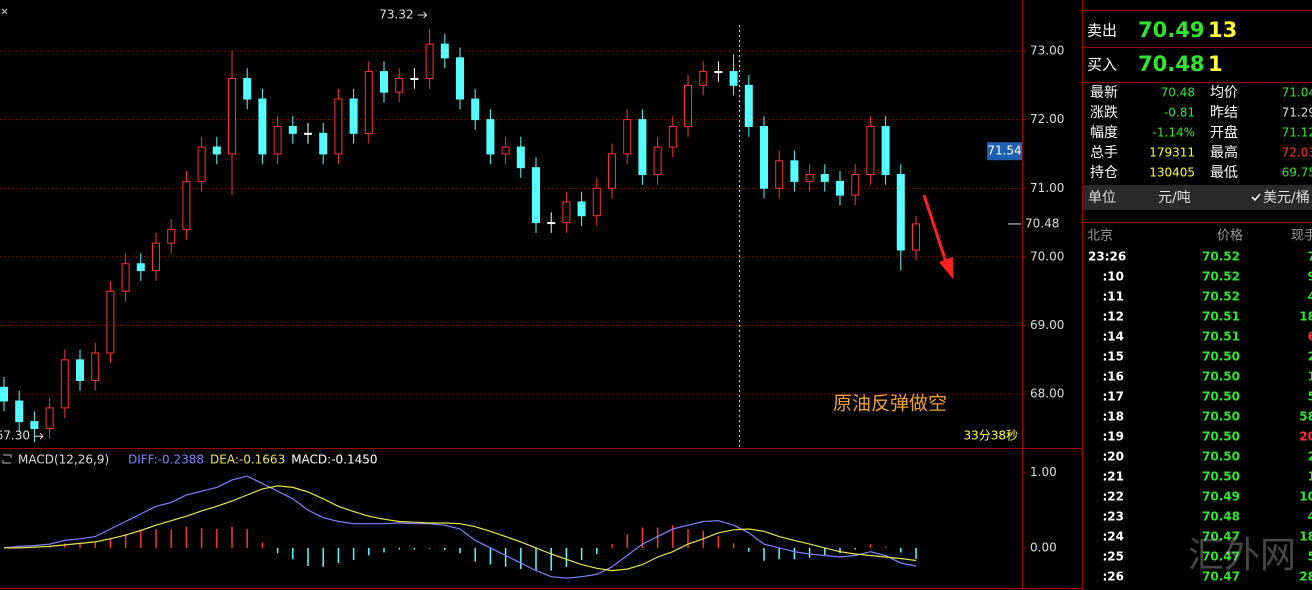  Describe the element at coordinates (1224, 132) in the screenshot. I see `stat-cell: 开盘` at that location.